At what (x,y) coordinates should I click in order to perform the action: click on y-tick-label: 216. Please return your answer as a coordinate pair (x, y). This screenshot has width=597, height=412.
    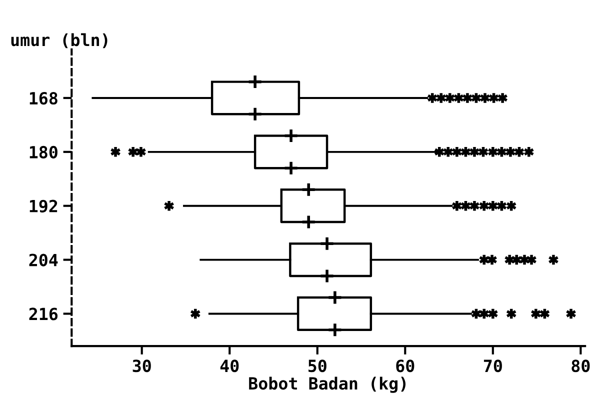
    Looking at the image, I should click on (43, 314).